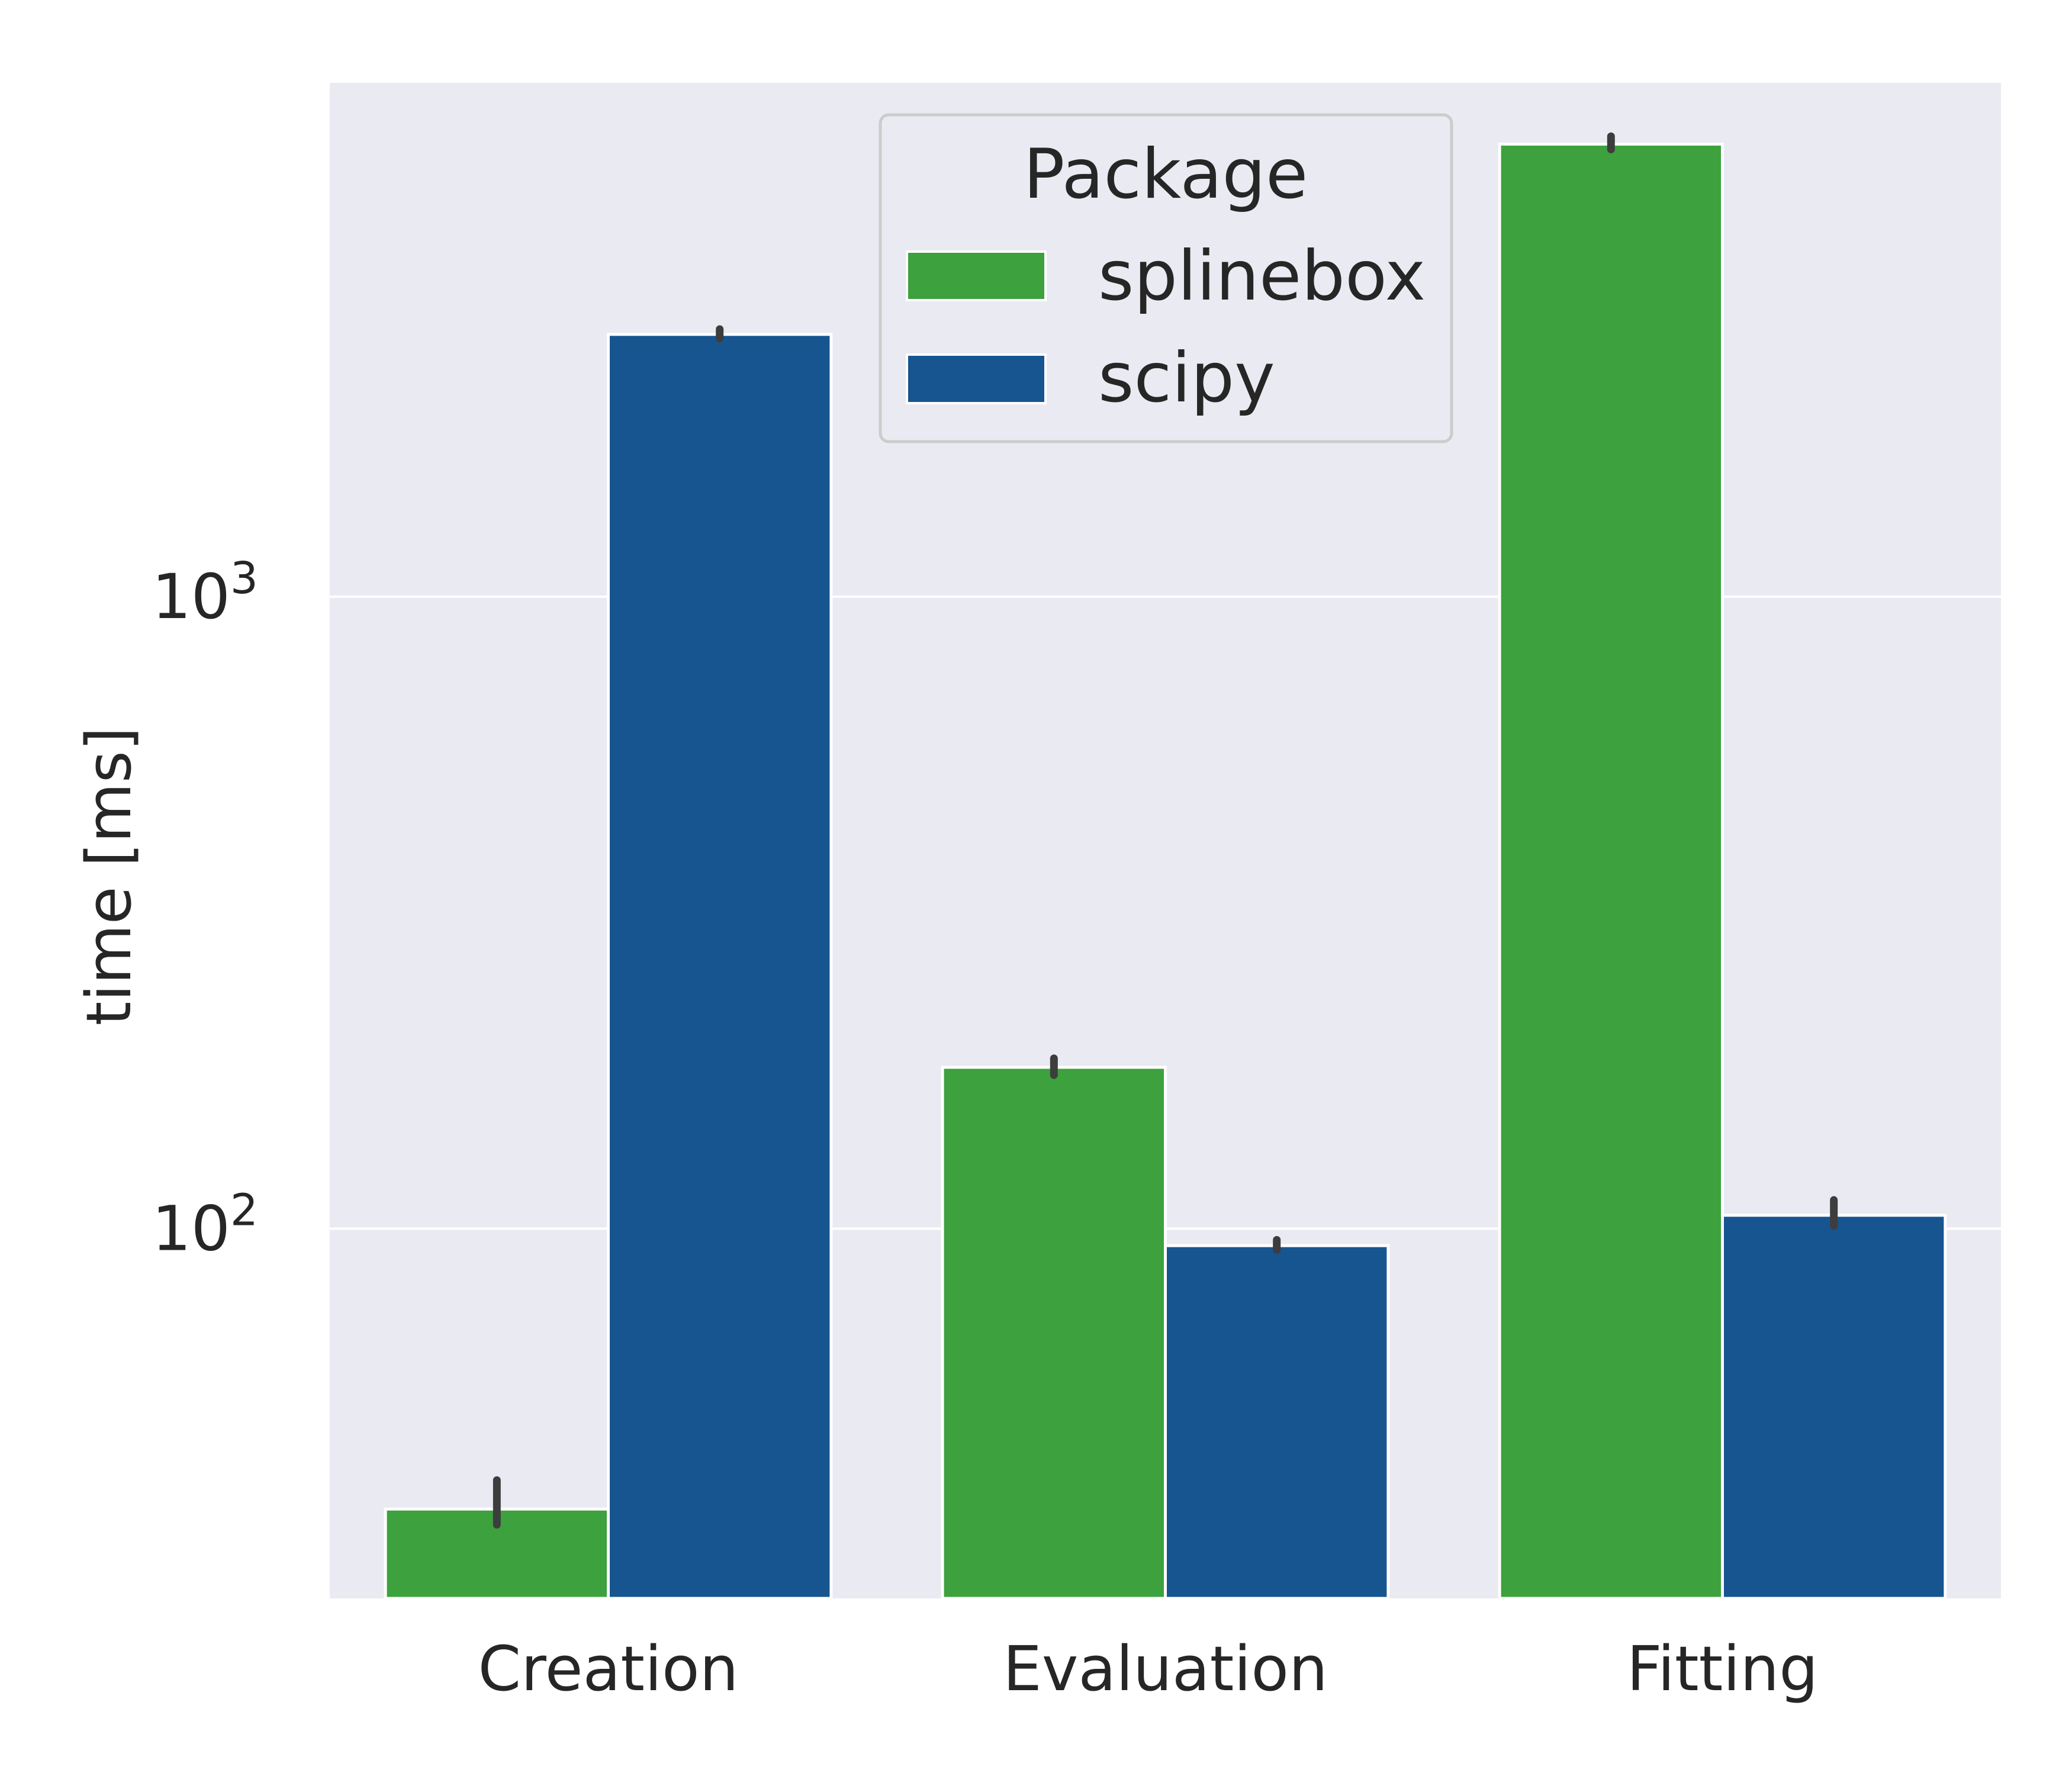 The width and height of the screenshot is (2072, 1776). What do you see at coordinates (1166, 174) in the screenshot?
I see `legend-title: Package` at bounding box center [1166, 174].